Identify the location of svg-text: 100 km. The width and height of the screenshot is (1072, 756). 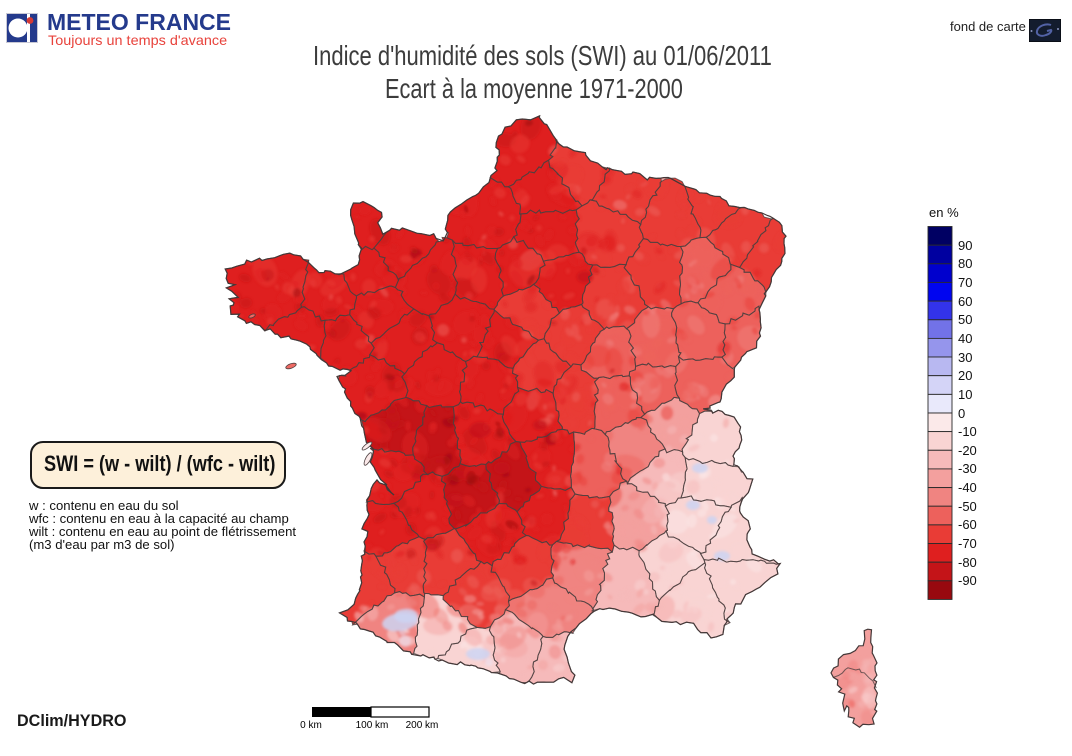
(372, 725).